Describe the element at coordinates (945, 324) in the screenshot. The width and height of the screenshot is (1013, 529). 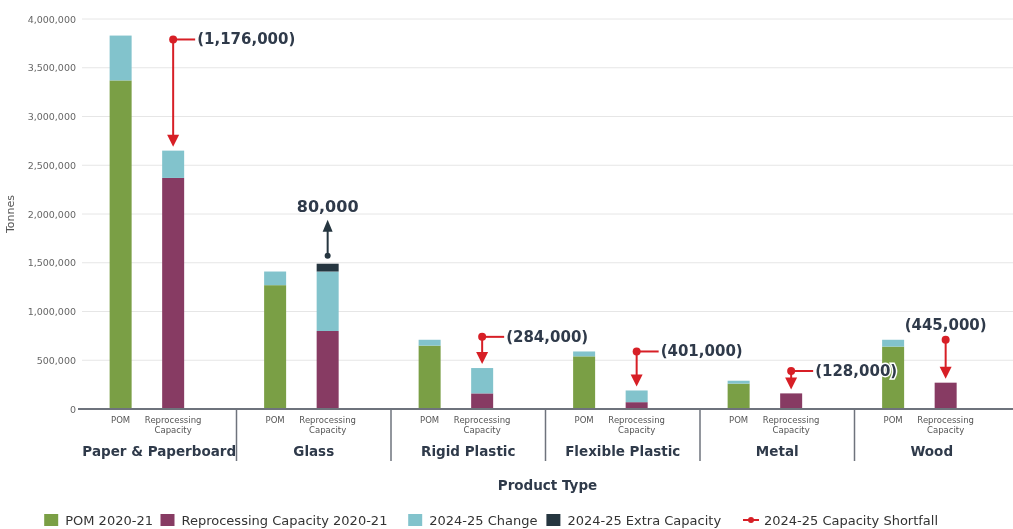
I see `annotation: (445,000)` at that location.